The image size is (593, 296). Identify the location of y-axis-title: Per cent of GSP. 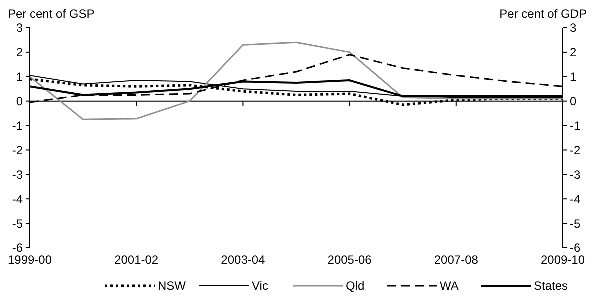
(51, 14).